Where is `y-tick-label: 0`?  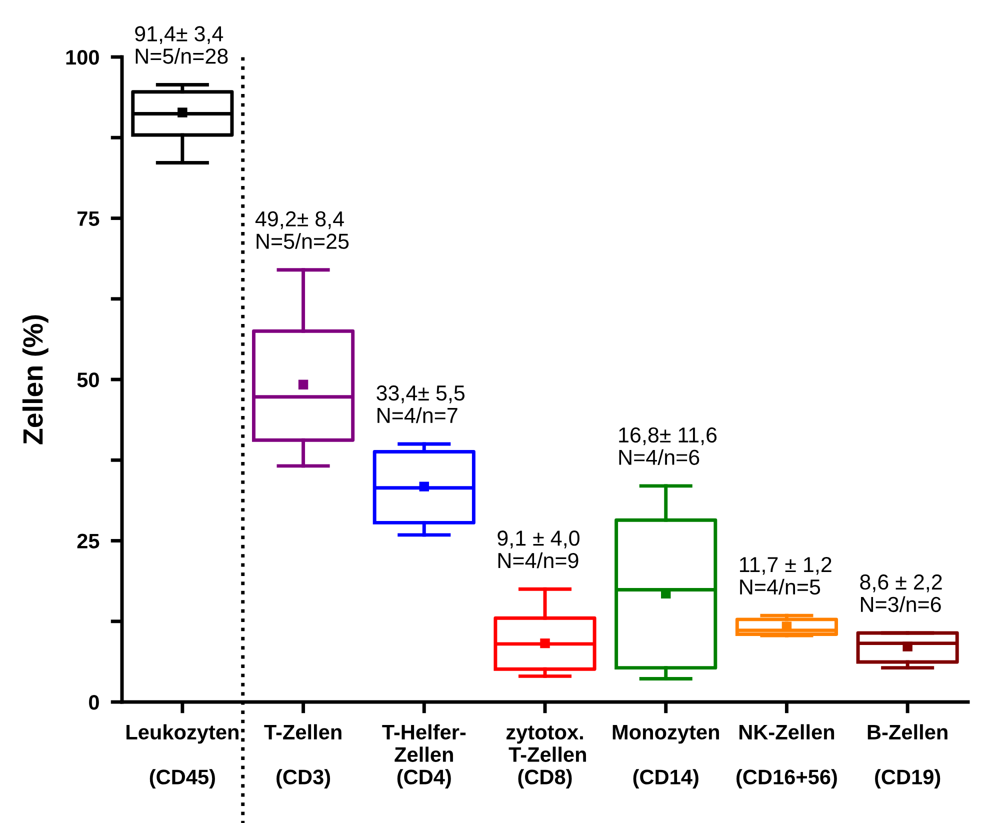 y-tick-label: 0 is located at coordinates (94, 702).